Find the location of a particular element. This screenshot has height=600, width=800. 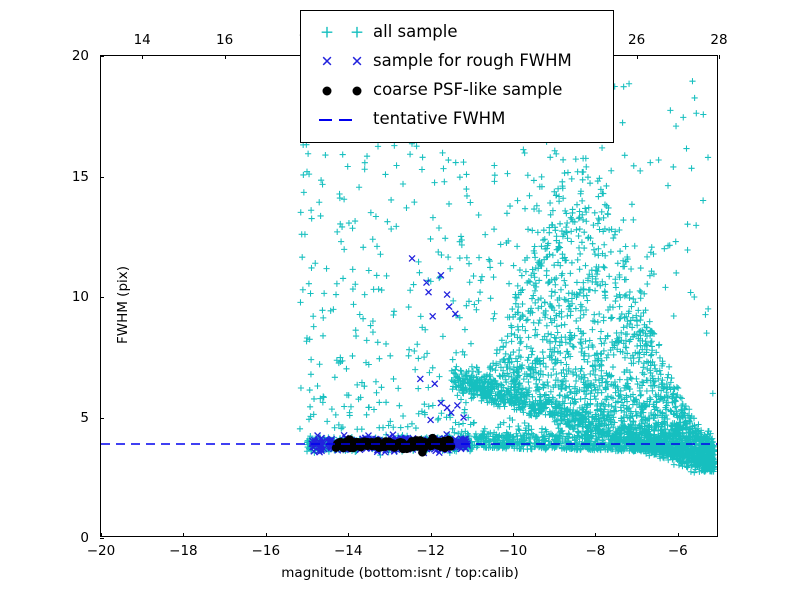

x-tick-label-top: 14 is located at coordinates (142, 40).